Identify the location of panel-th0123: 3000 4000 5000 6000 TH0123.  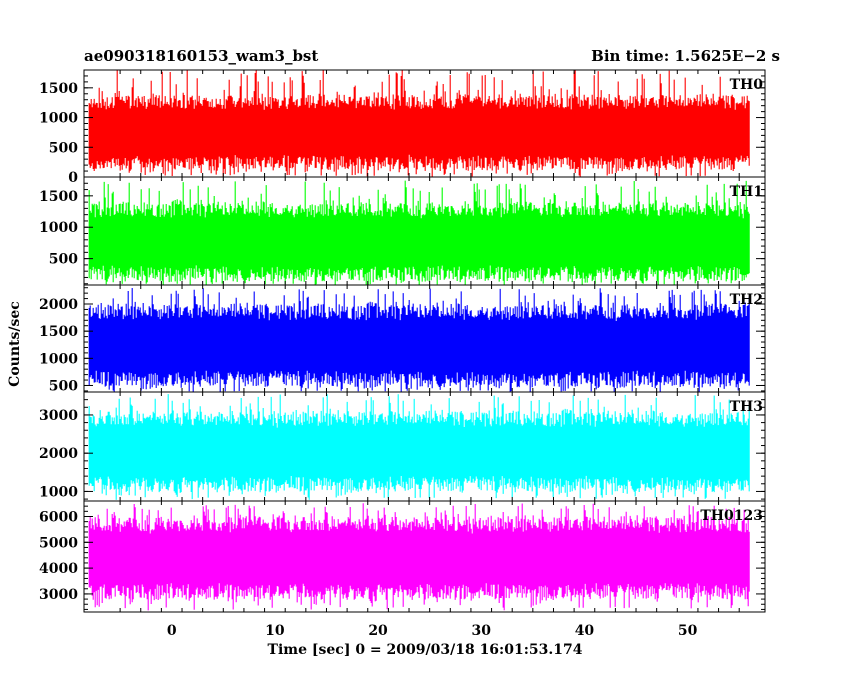
(402, 556).